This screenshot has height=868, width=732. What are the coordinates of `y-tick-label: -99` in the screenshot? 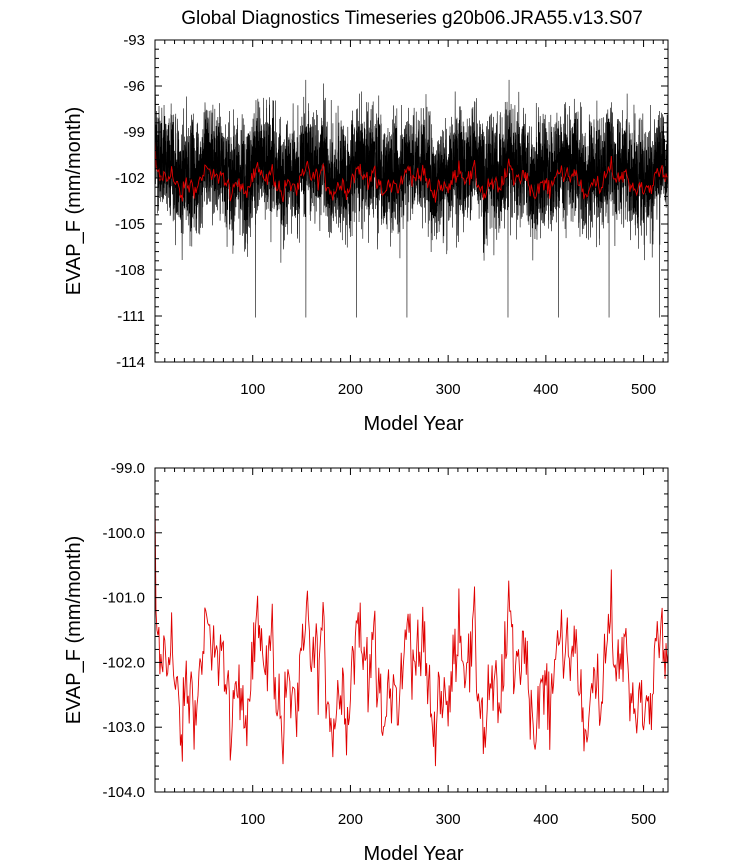 It's located at (134, 132).